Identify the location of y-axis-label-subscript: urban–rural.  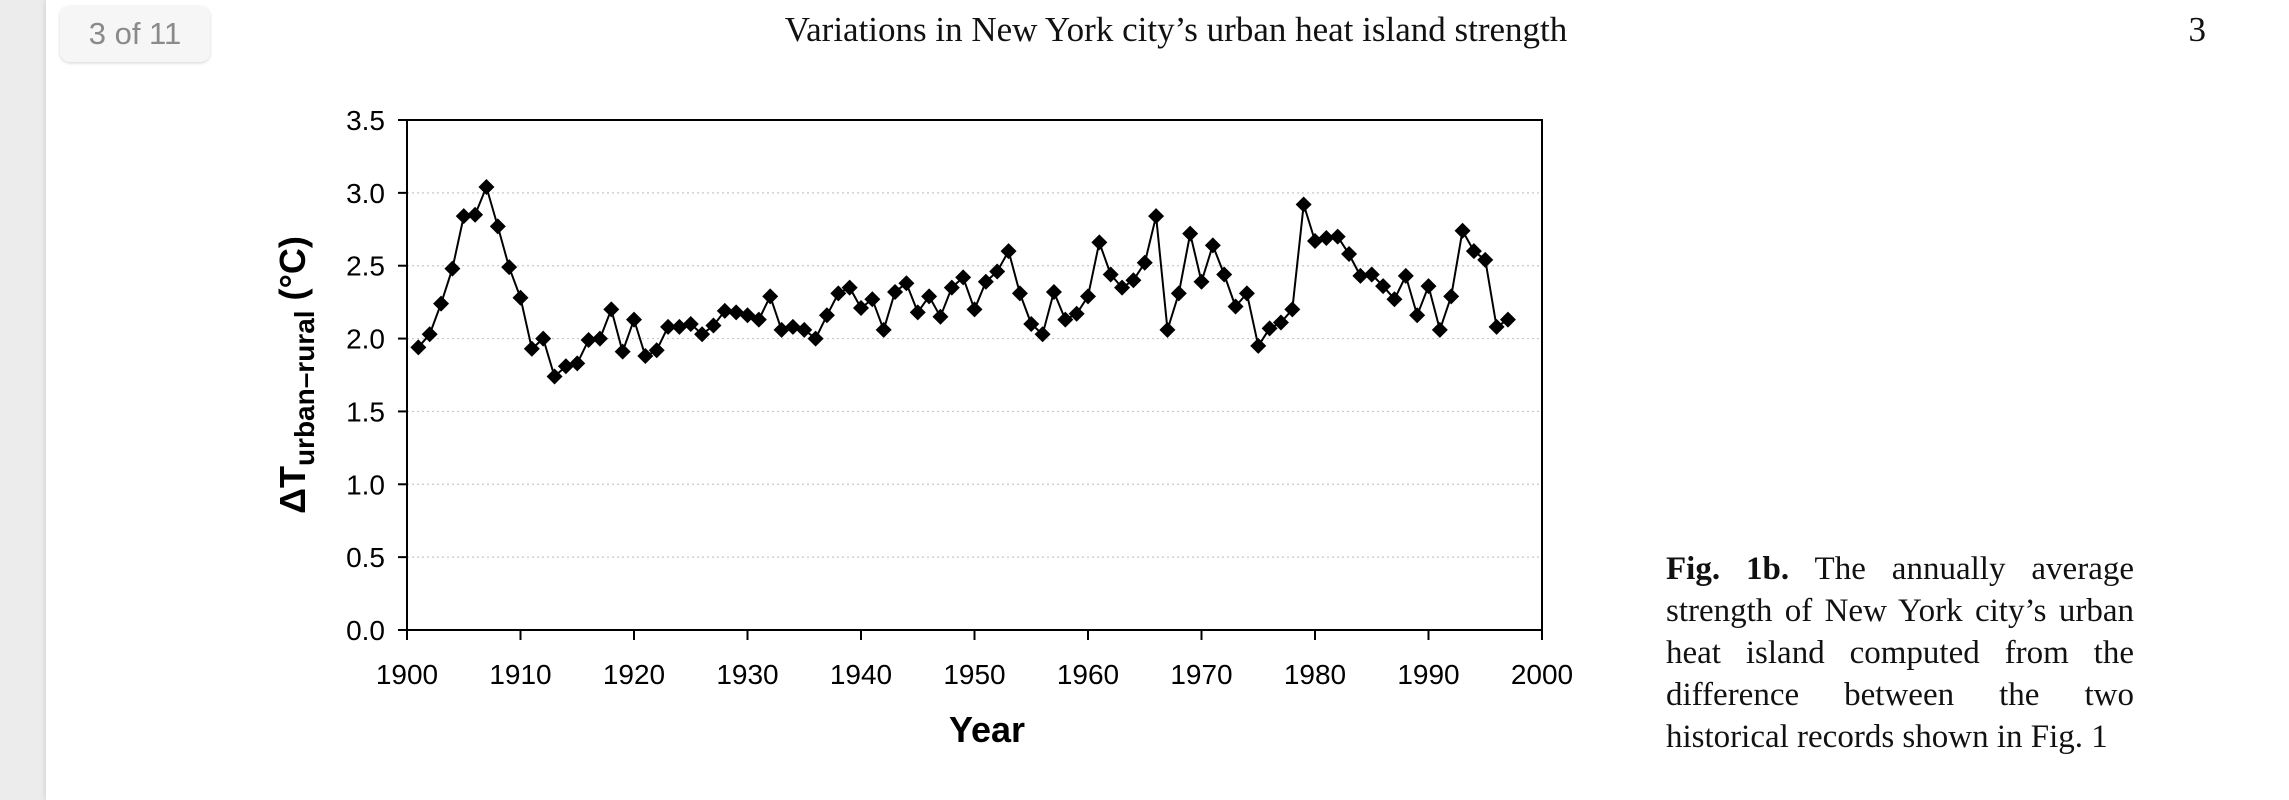
(304, 388).